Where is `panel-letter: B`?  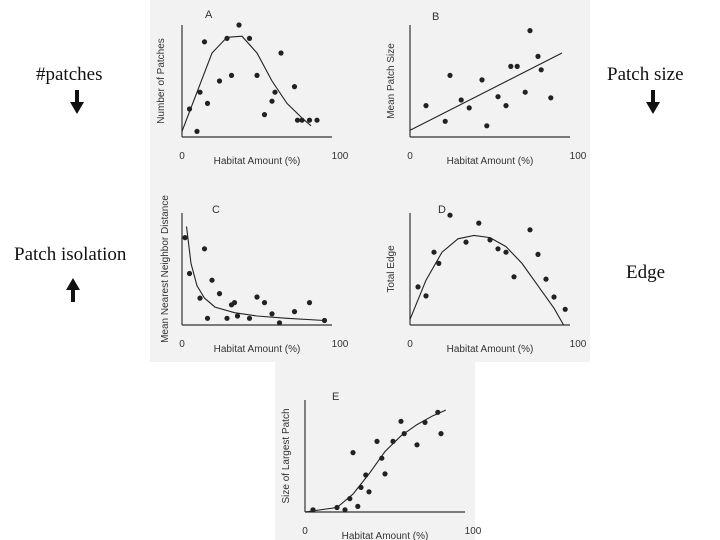 panel-letter: B is located at coordinates (435, 17).